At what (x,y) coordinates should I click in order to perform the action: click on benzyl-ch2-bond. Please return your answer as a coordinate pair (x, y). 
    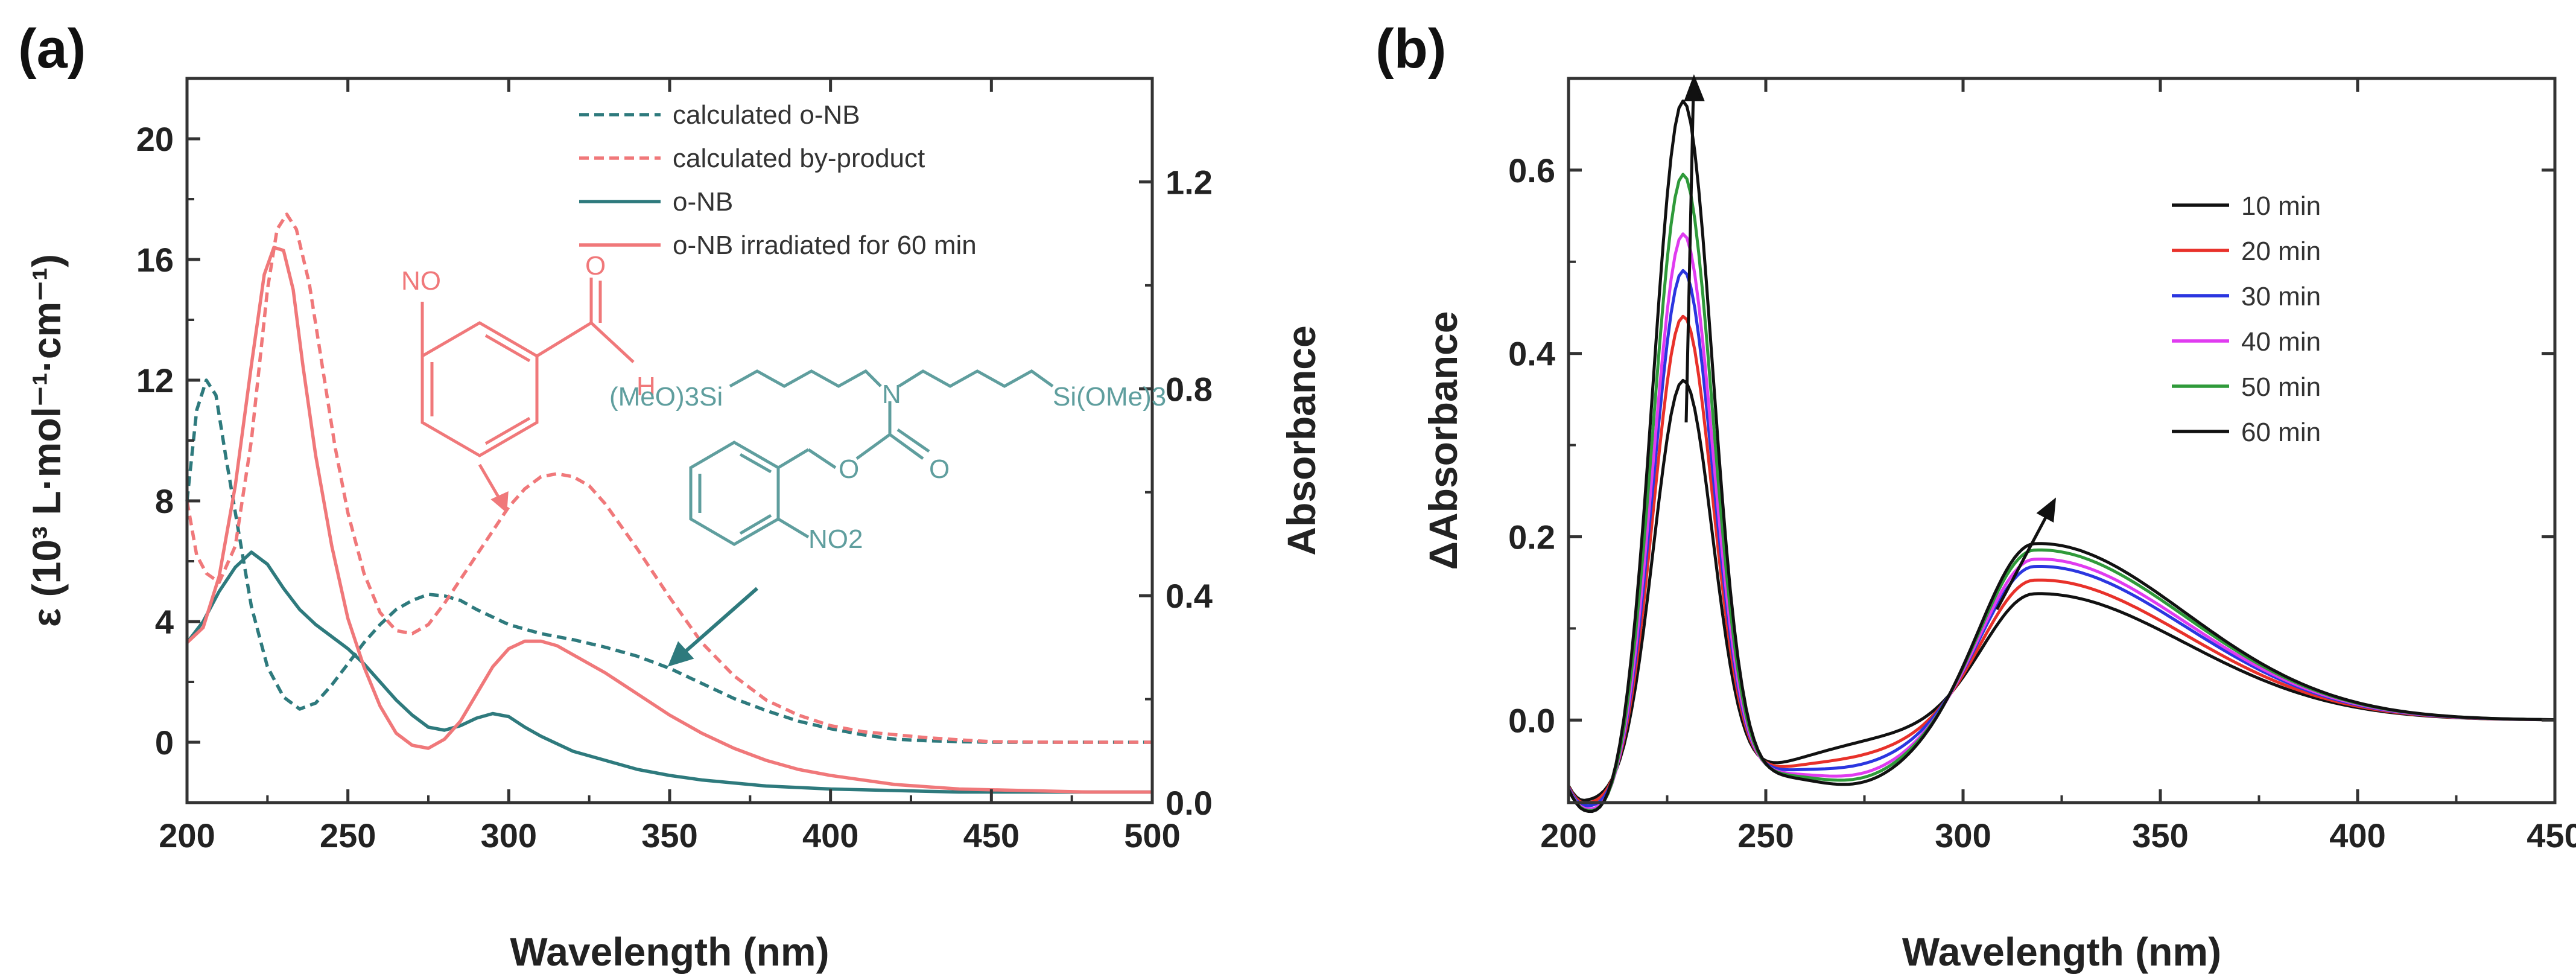
    Looking at the image, I should click on (794, 459).